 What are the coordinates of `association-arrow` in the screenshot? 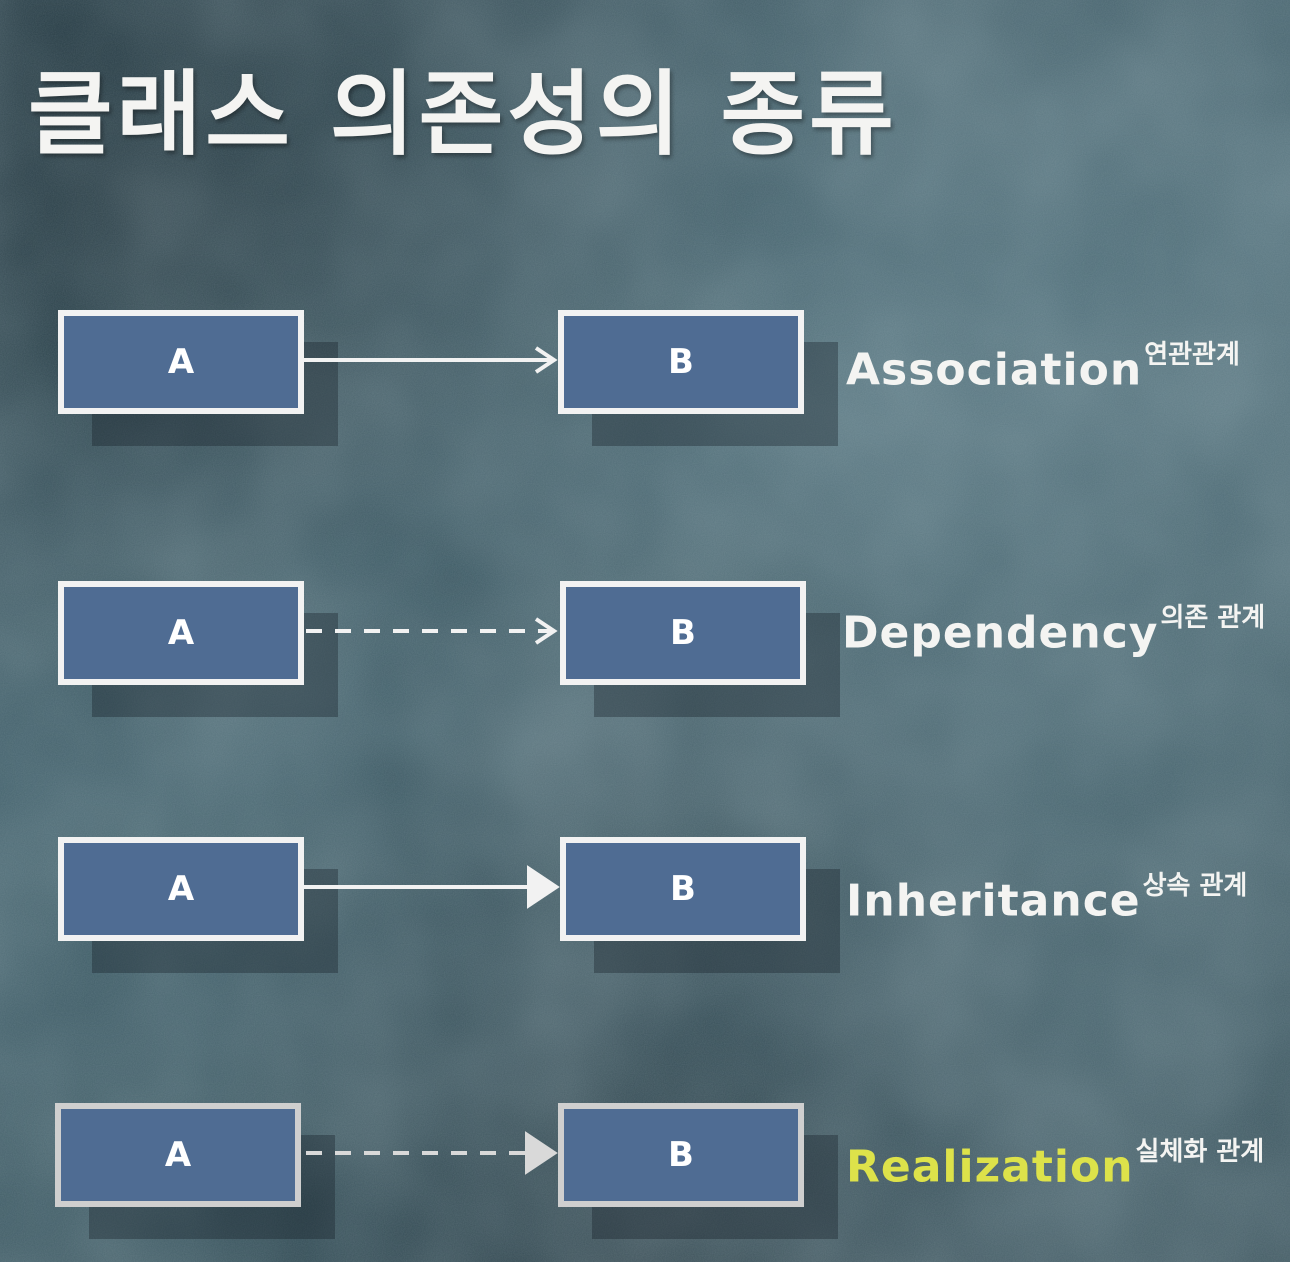 It's located at (431, 360).